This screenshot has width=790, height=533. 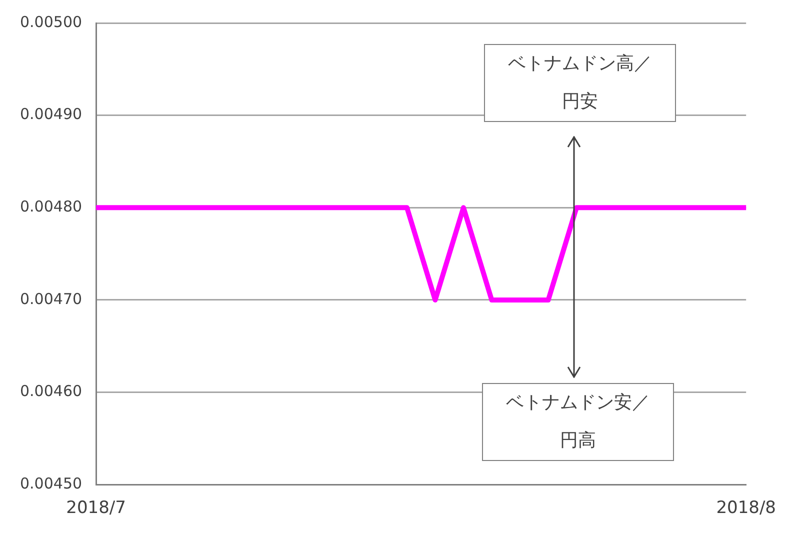 What do you see at coordinates (51, 207) in the screenshot?
I see `y-tick-label: 0.00480` at bounding box center [51, 207].